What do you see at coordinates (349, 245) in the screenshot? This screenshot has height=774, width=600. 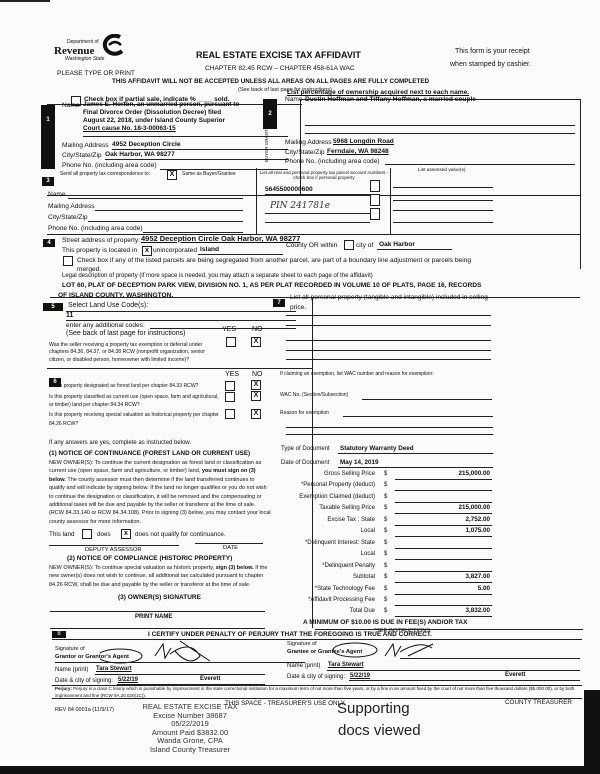 I see `city-checkbox` at bounding box center [349, 245].